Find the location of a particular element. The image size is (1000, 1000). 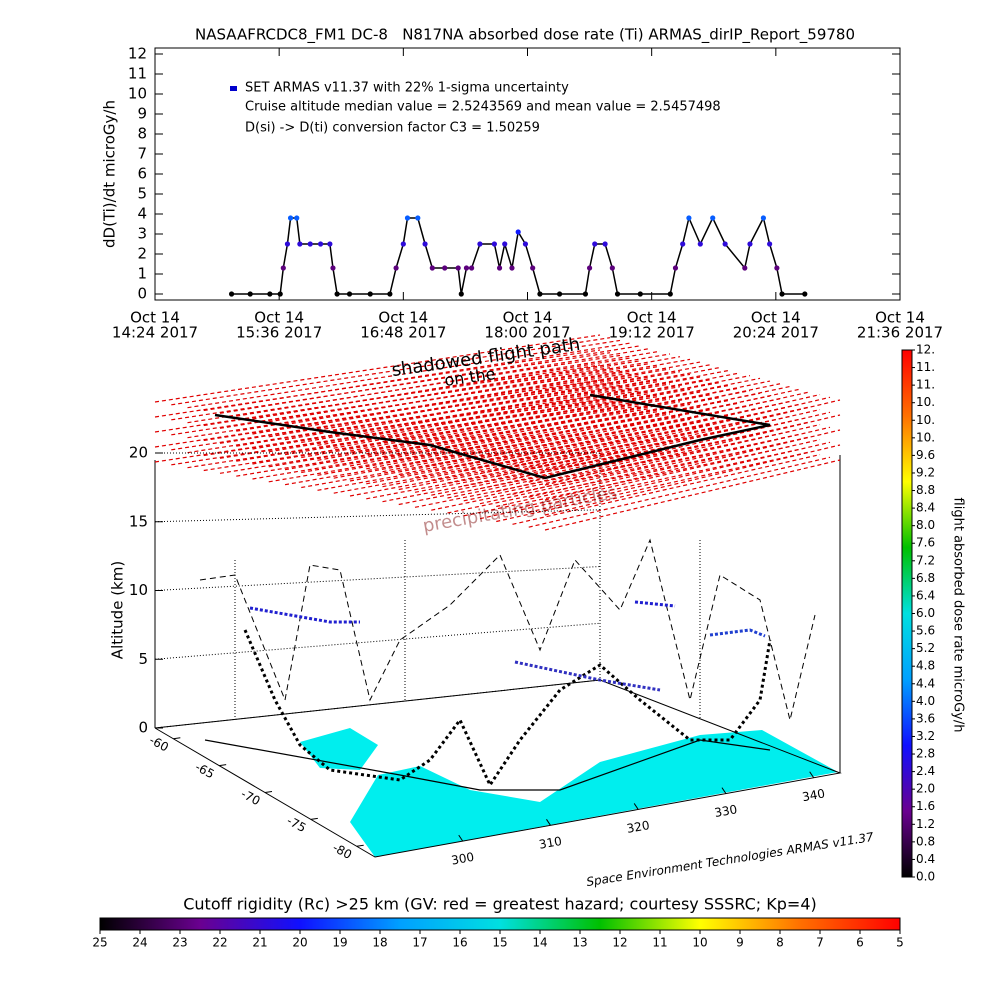

y-tick-label: 8 is located at coordinates (142, 134).